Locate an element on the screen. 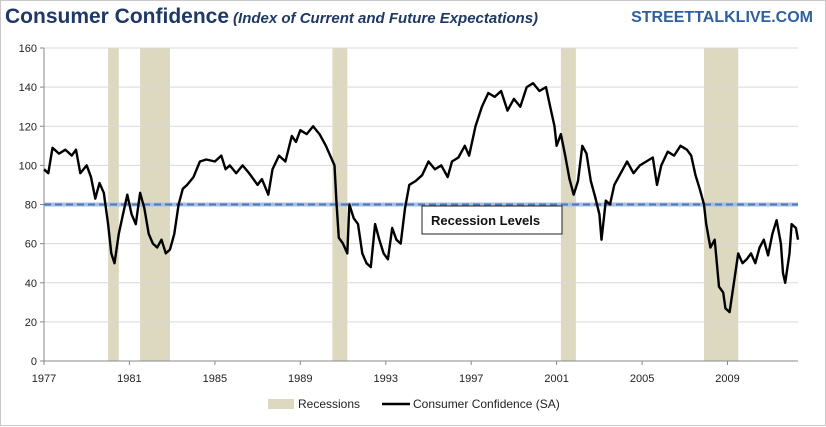 Image resolution: width=826 pixels, height=427 pixels. legend-recessions-label: Recessions is located at coordinates (329, 404).